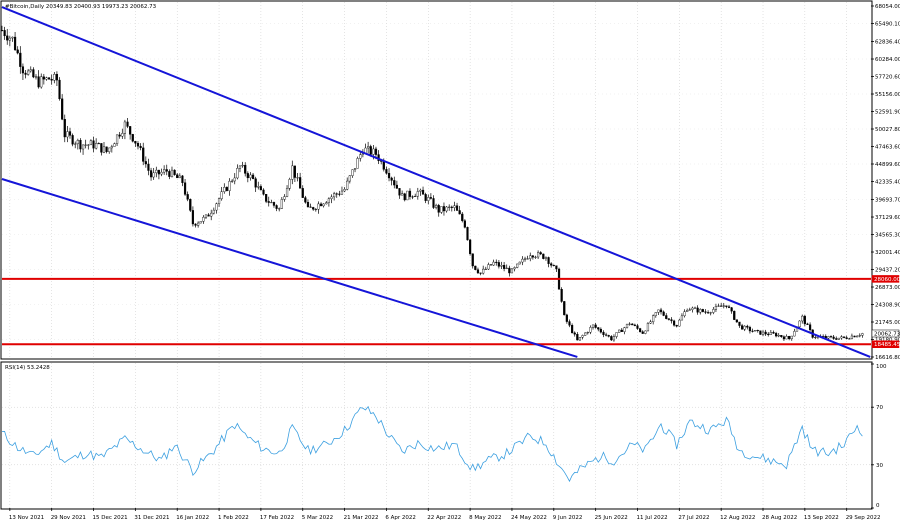 This screenshot has width=900, height=523. Describe the element at coordinates (693, 518) in the screenshot. I see `x-tick-label: 27 Jul 2022` at that location.